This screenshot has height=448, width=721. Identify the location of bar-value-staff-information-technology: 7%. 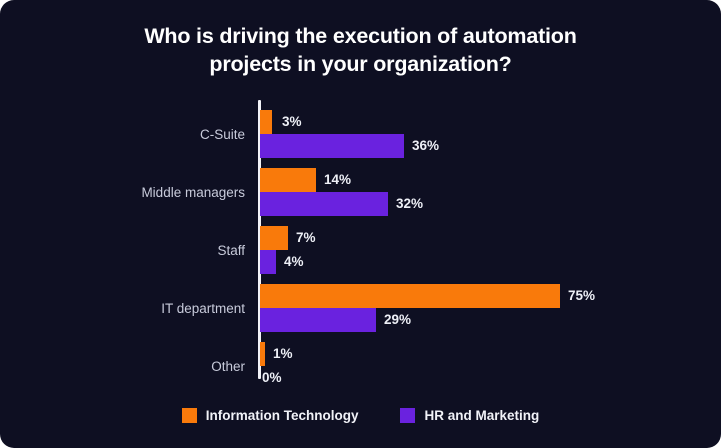
(306, 237).